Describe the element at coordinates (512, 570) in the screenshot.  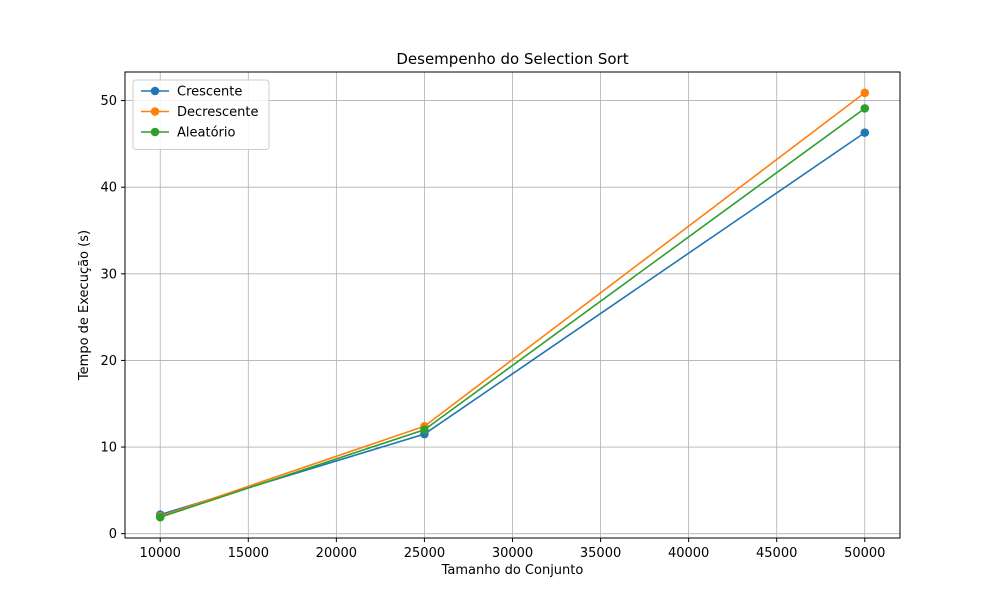
I see `x-axis-label: Tamanho do Conjunto` at that location.